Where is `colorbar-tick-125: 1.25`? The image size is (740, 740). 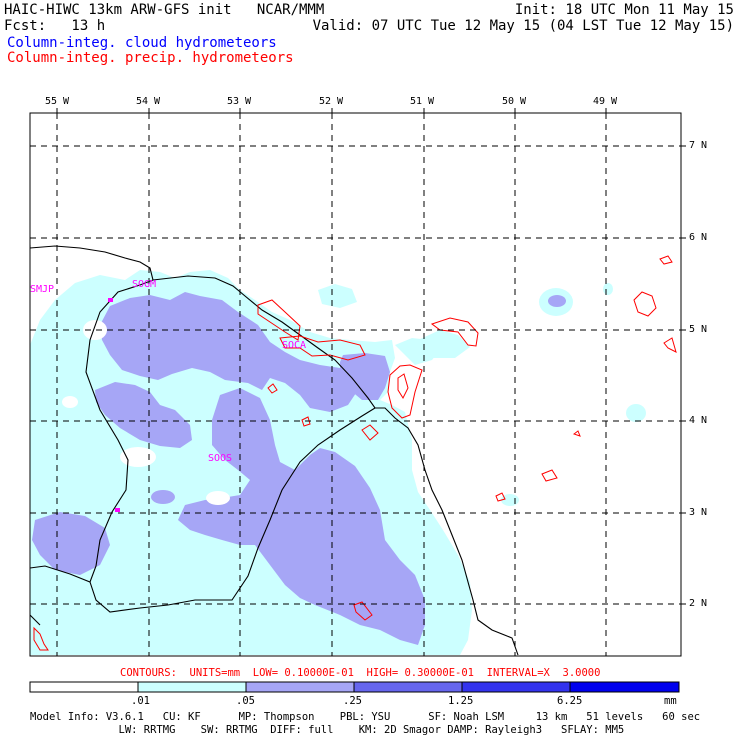
colorbar-tick-125: 1.25 is located at coordinates (461, 701).